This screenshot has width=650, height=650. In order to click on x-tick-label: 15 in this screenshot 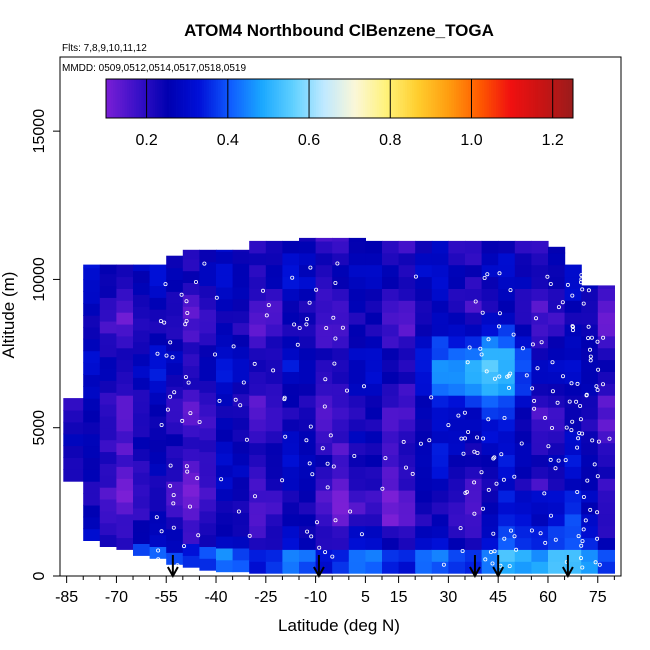, I will do `click(399, 597)`.